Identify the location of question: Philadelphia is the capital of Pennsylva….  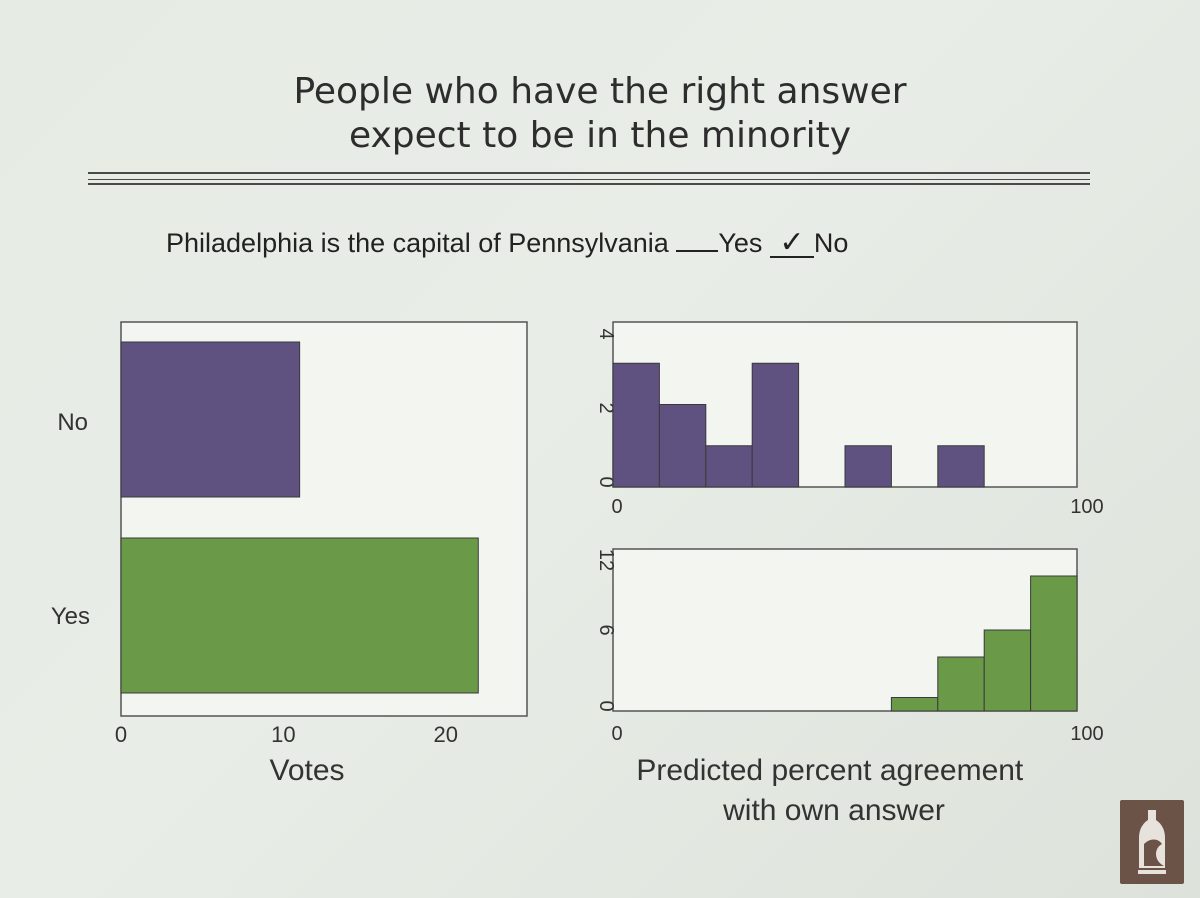
(507, 243).